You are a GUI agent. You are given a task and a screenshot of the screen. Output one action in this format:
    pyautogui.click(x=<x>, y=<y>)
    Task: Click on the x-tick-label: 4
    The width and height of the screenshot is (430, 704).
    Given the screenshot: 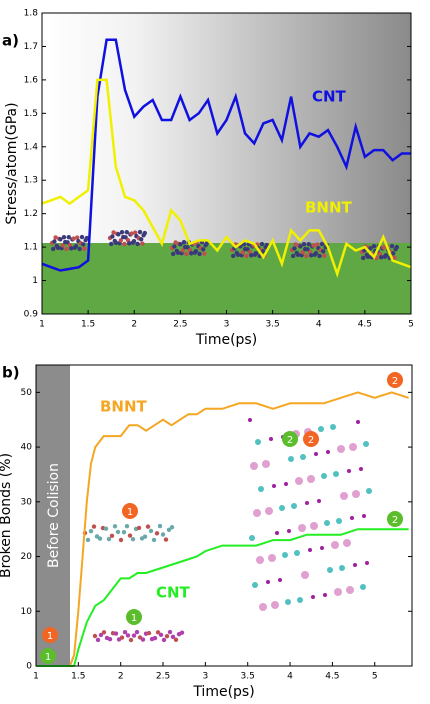 What is the action you would take?
    pyautogui.click(x=290, y=677)
    